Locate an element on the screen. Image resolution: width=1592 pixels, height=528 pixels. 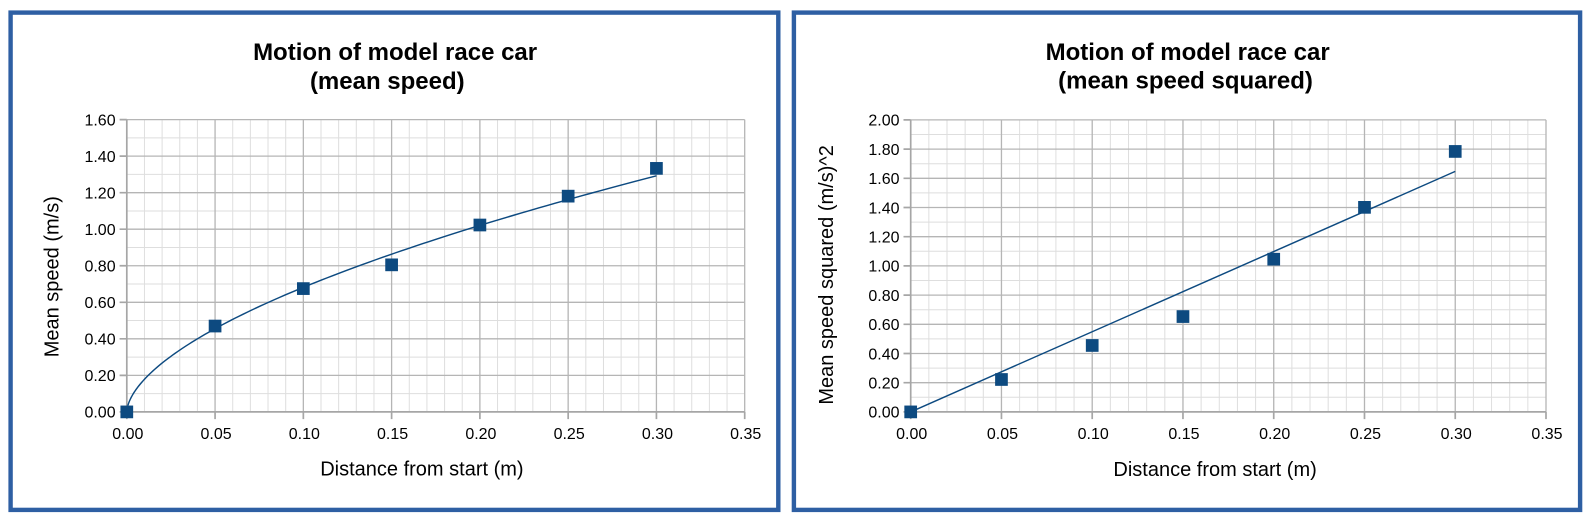
svg-text: Mean speed squared (m/s)^2 is located at coordinates (827, 275).